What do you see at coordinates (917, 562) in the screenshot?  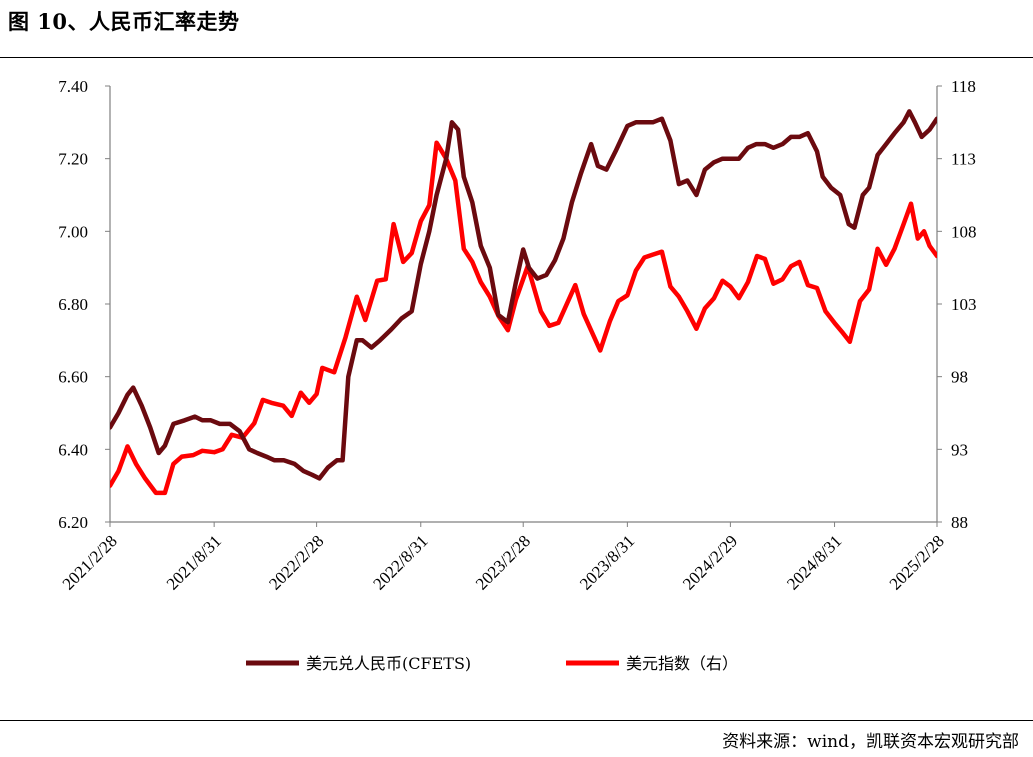 I see `x-tick-label: 2025/2/28` at bounding box center [917, 562].